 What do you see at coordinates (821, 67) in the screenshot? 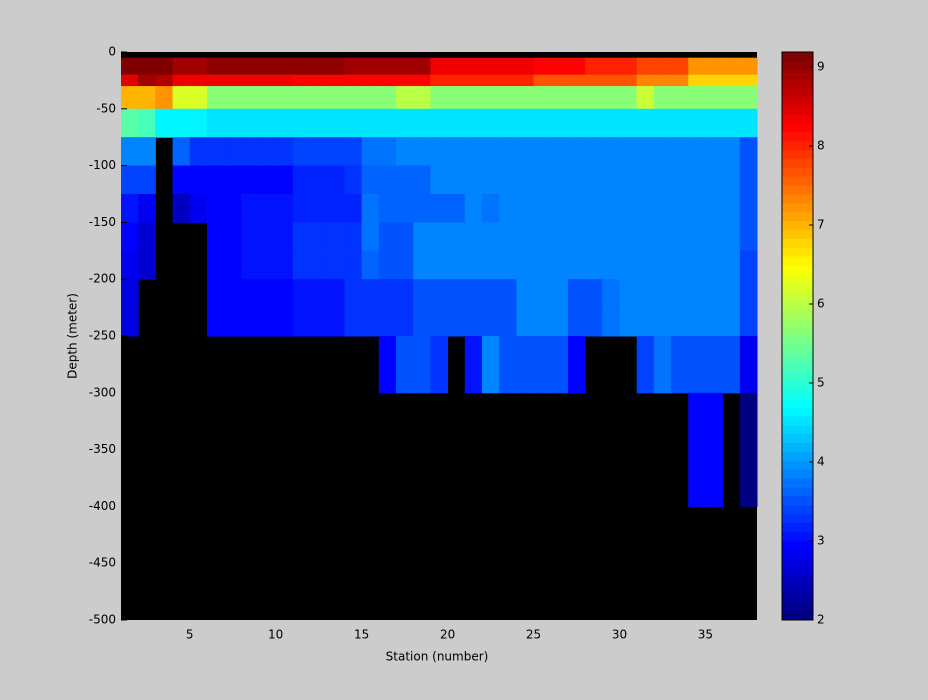
I see `colorbar-tick-label: 9` at bounding box center [821, 67].